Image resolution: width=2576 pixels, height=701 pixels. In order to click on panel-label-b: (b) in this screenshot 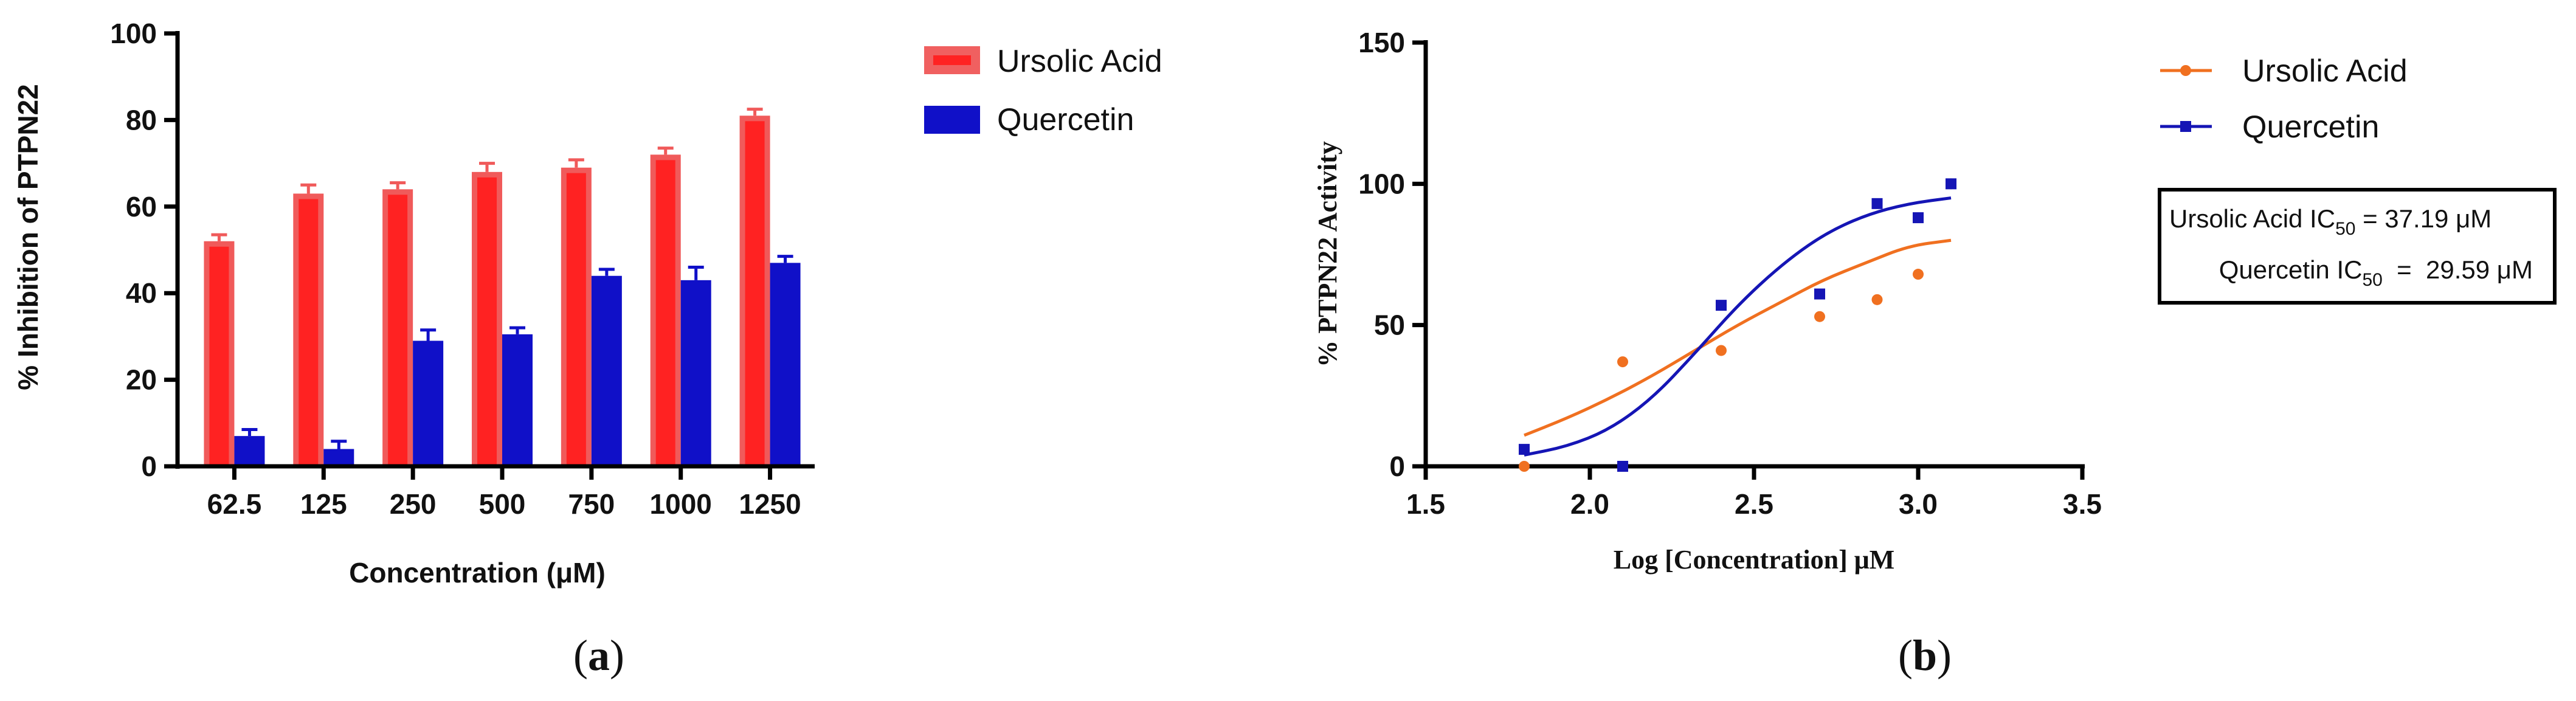, I will do `click(1925, 655)`.